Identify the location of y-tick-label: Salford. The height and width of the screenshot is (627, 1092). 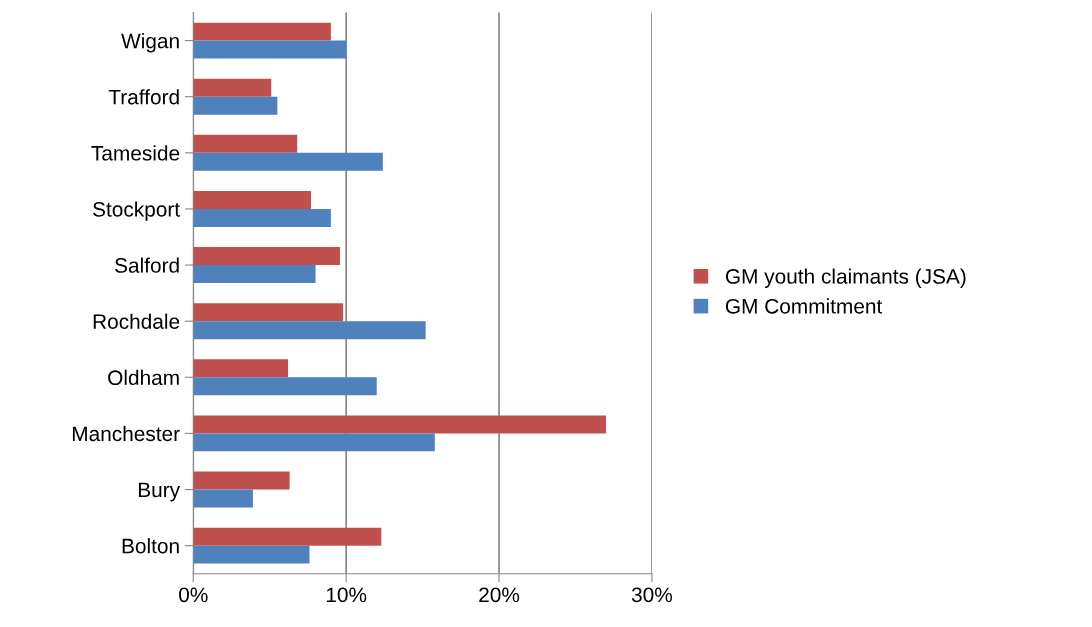
(147, 265).